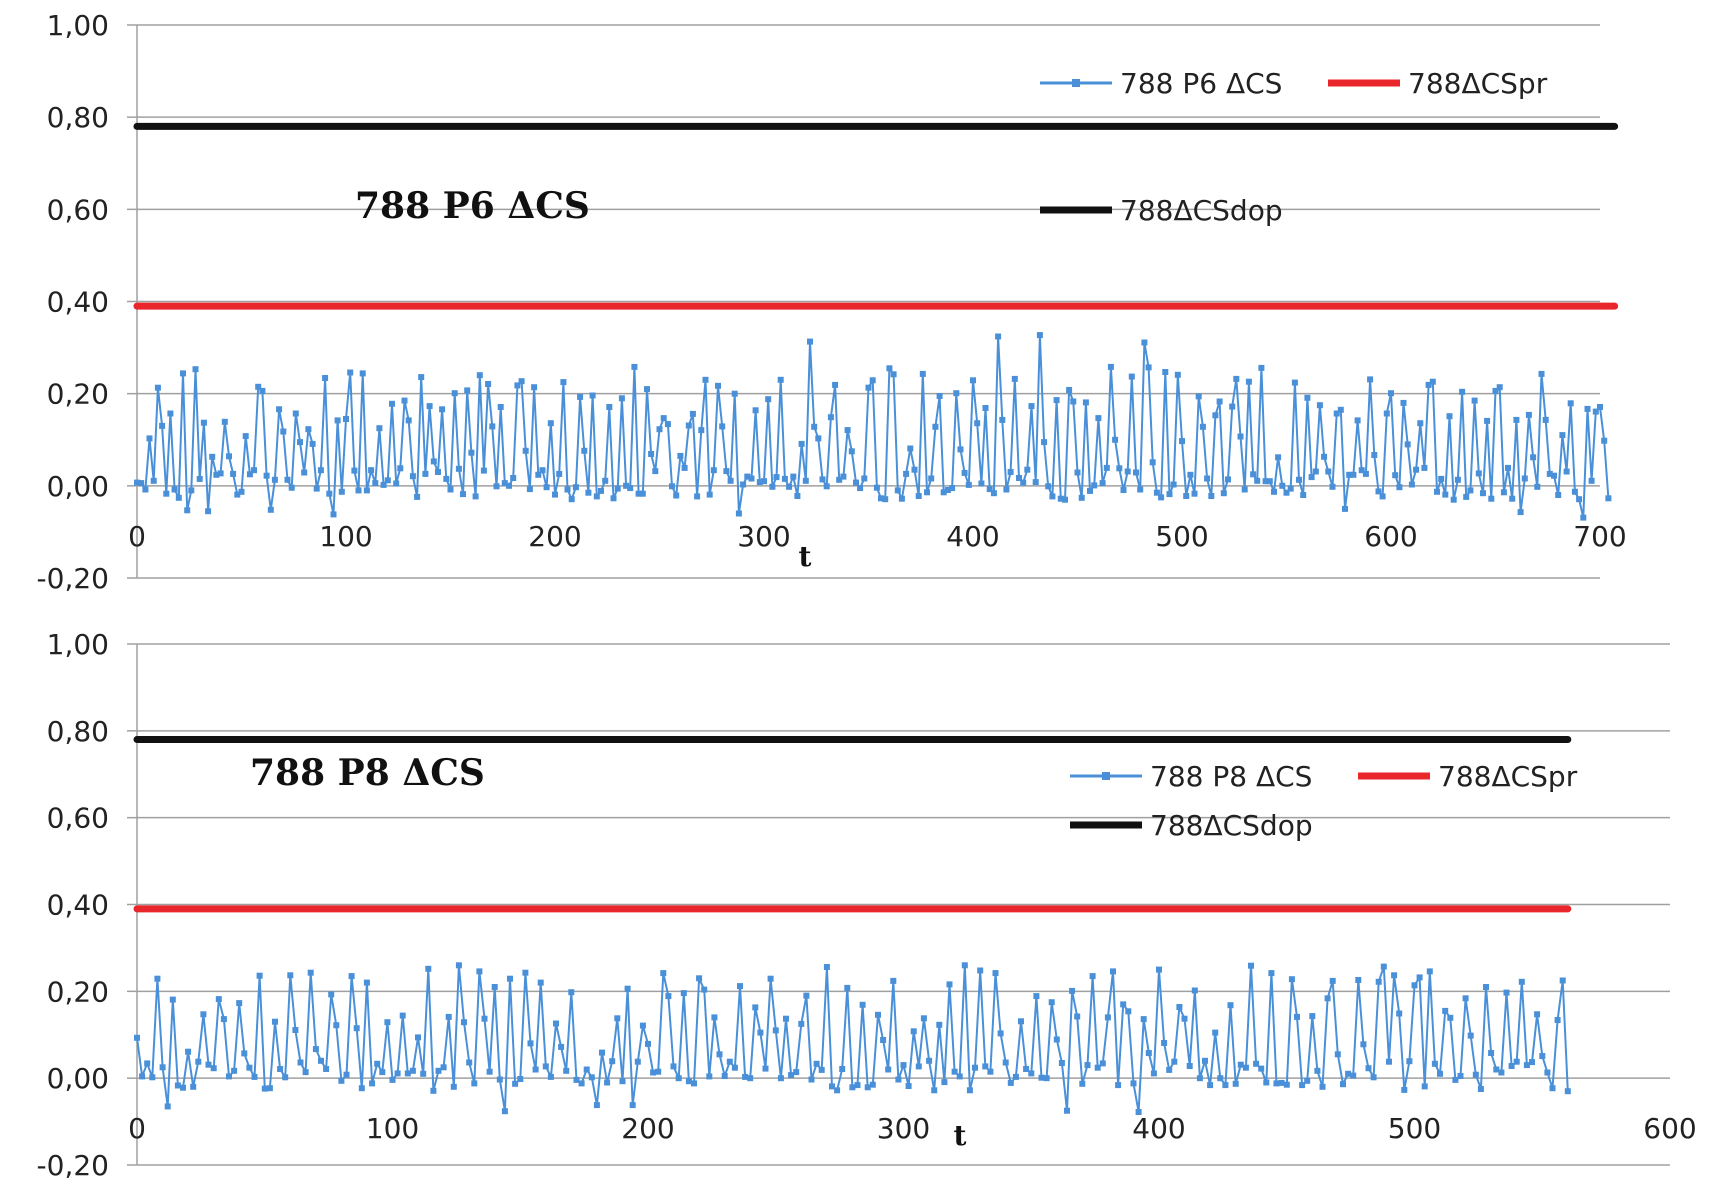 Image resolution: width=1712 pixels, height=1186 pixels. What do you see at coordinates (392, 1128) in the screenshot?
I see `chart1-xtick-label: 100` at bounding box center [392, 1128].